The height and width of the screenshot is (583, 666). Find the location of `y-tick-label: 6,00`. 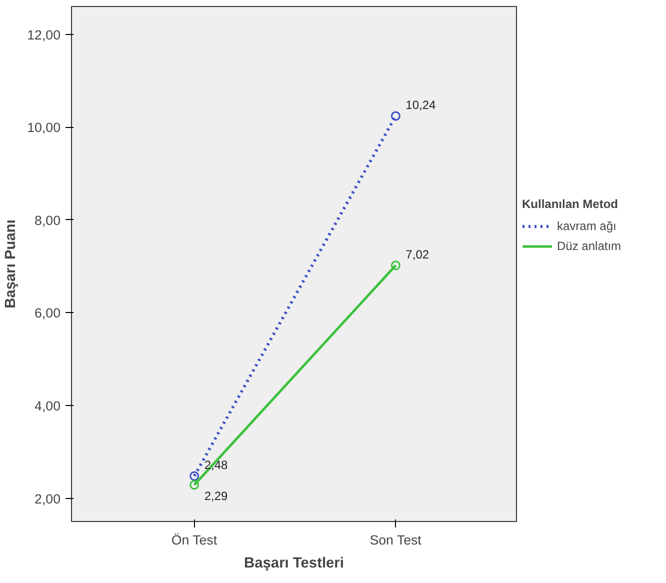

y-tick-label: 6,00 is located at coordinates (47, 313).